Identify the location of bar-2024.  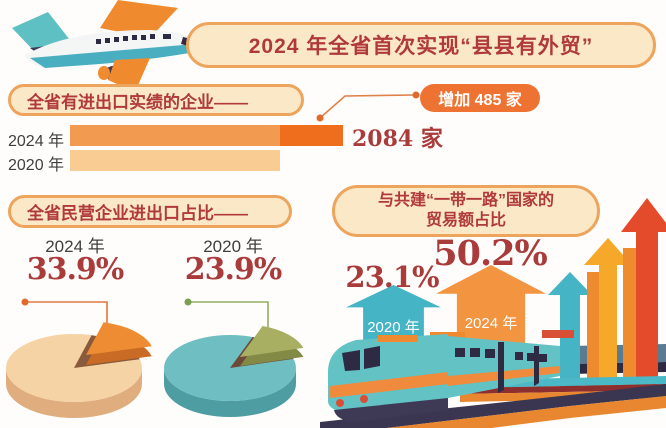
(206, 135).